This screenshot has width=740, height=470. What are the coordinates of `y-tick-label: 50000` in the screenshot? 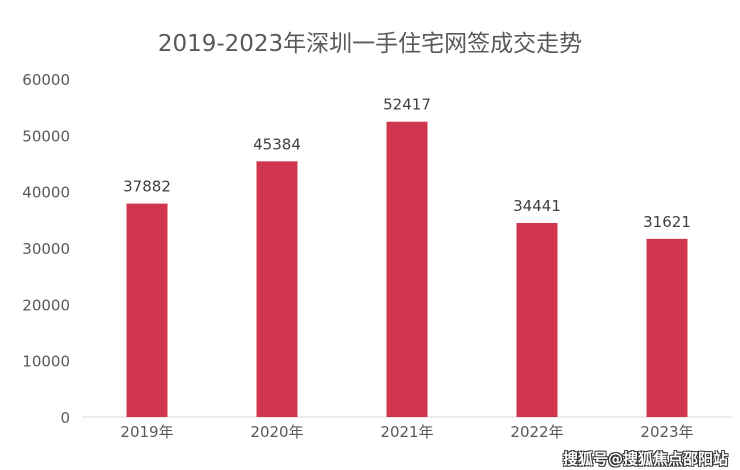 It's located at (46, 136).